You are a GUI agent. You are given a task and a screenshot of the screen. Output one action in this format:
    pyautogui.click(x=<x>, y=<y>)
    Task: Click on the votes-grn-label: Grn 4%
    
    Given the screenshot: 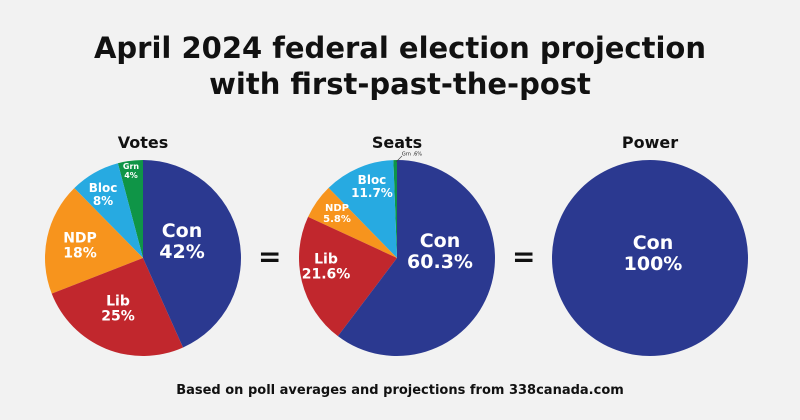 What is the action you would take?
    pyautogui.click(x=131, y=171)
    